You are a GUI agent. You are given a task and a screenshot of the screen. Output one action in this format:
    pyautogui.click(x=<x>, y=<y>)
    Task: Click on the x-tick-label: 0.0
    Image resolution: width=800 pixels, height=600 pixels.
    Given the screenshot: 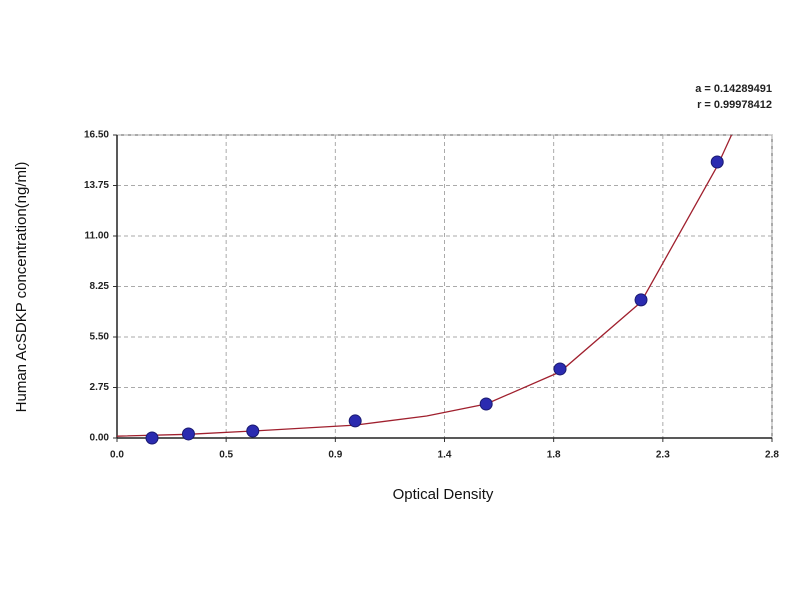 What is the action you would take?
    pyautogui.click(x=117, y=455)
    